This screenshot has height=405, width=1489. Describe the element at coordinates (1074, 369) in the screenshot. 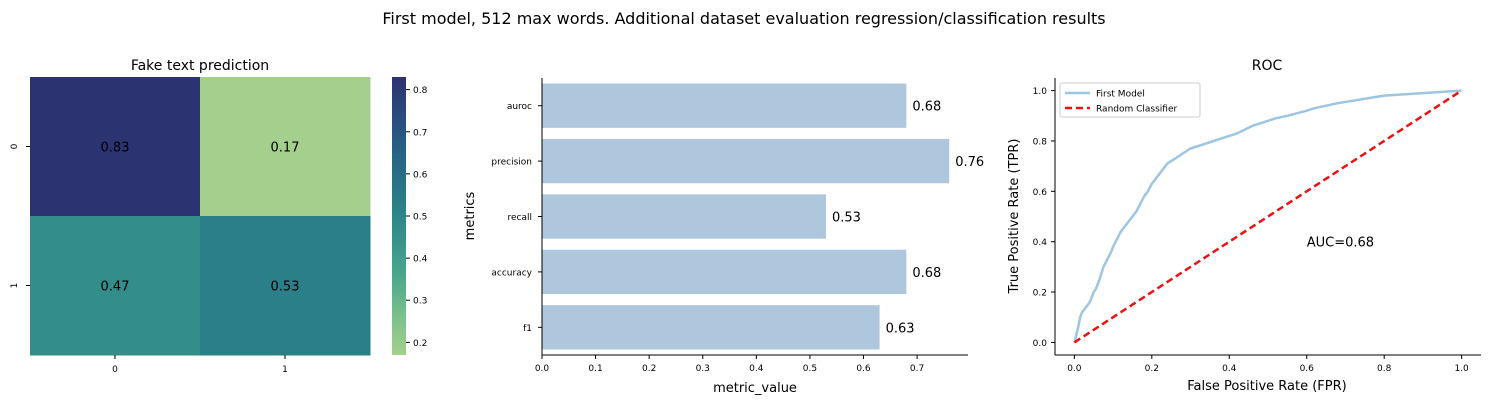

I see `roc-x-tick-label: 0.0` at that location.